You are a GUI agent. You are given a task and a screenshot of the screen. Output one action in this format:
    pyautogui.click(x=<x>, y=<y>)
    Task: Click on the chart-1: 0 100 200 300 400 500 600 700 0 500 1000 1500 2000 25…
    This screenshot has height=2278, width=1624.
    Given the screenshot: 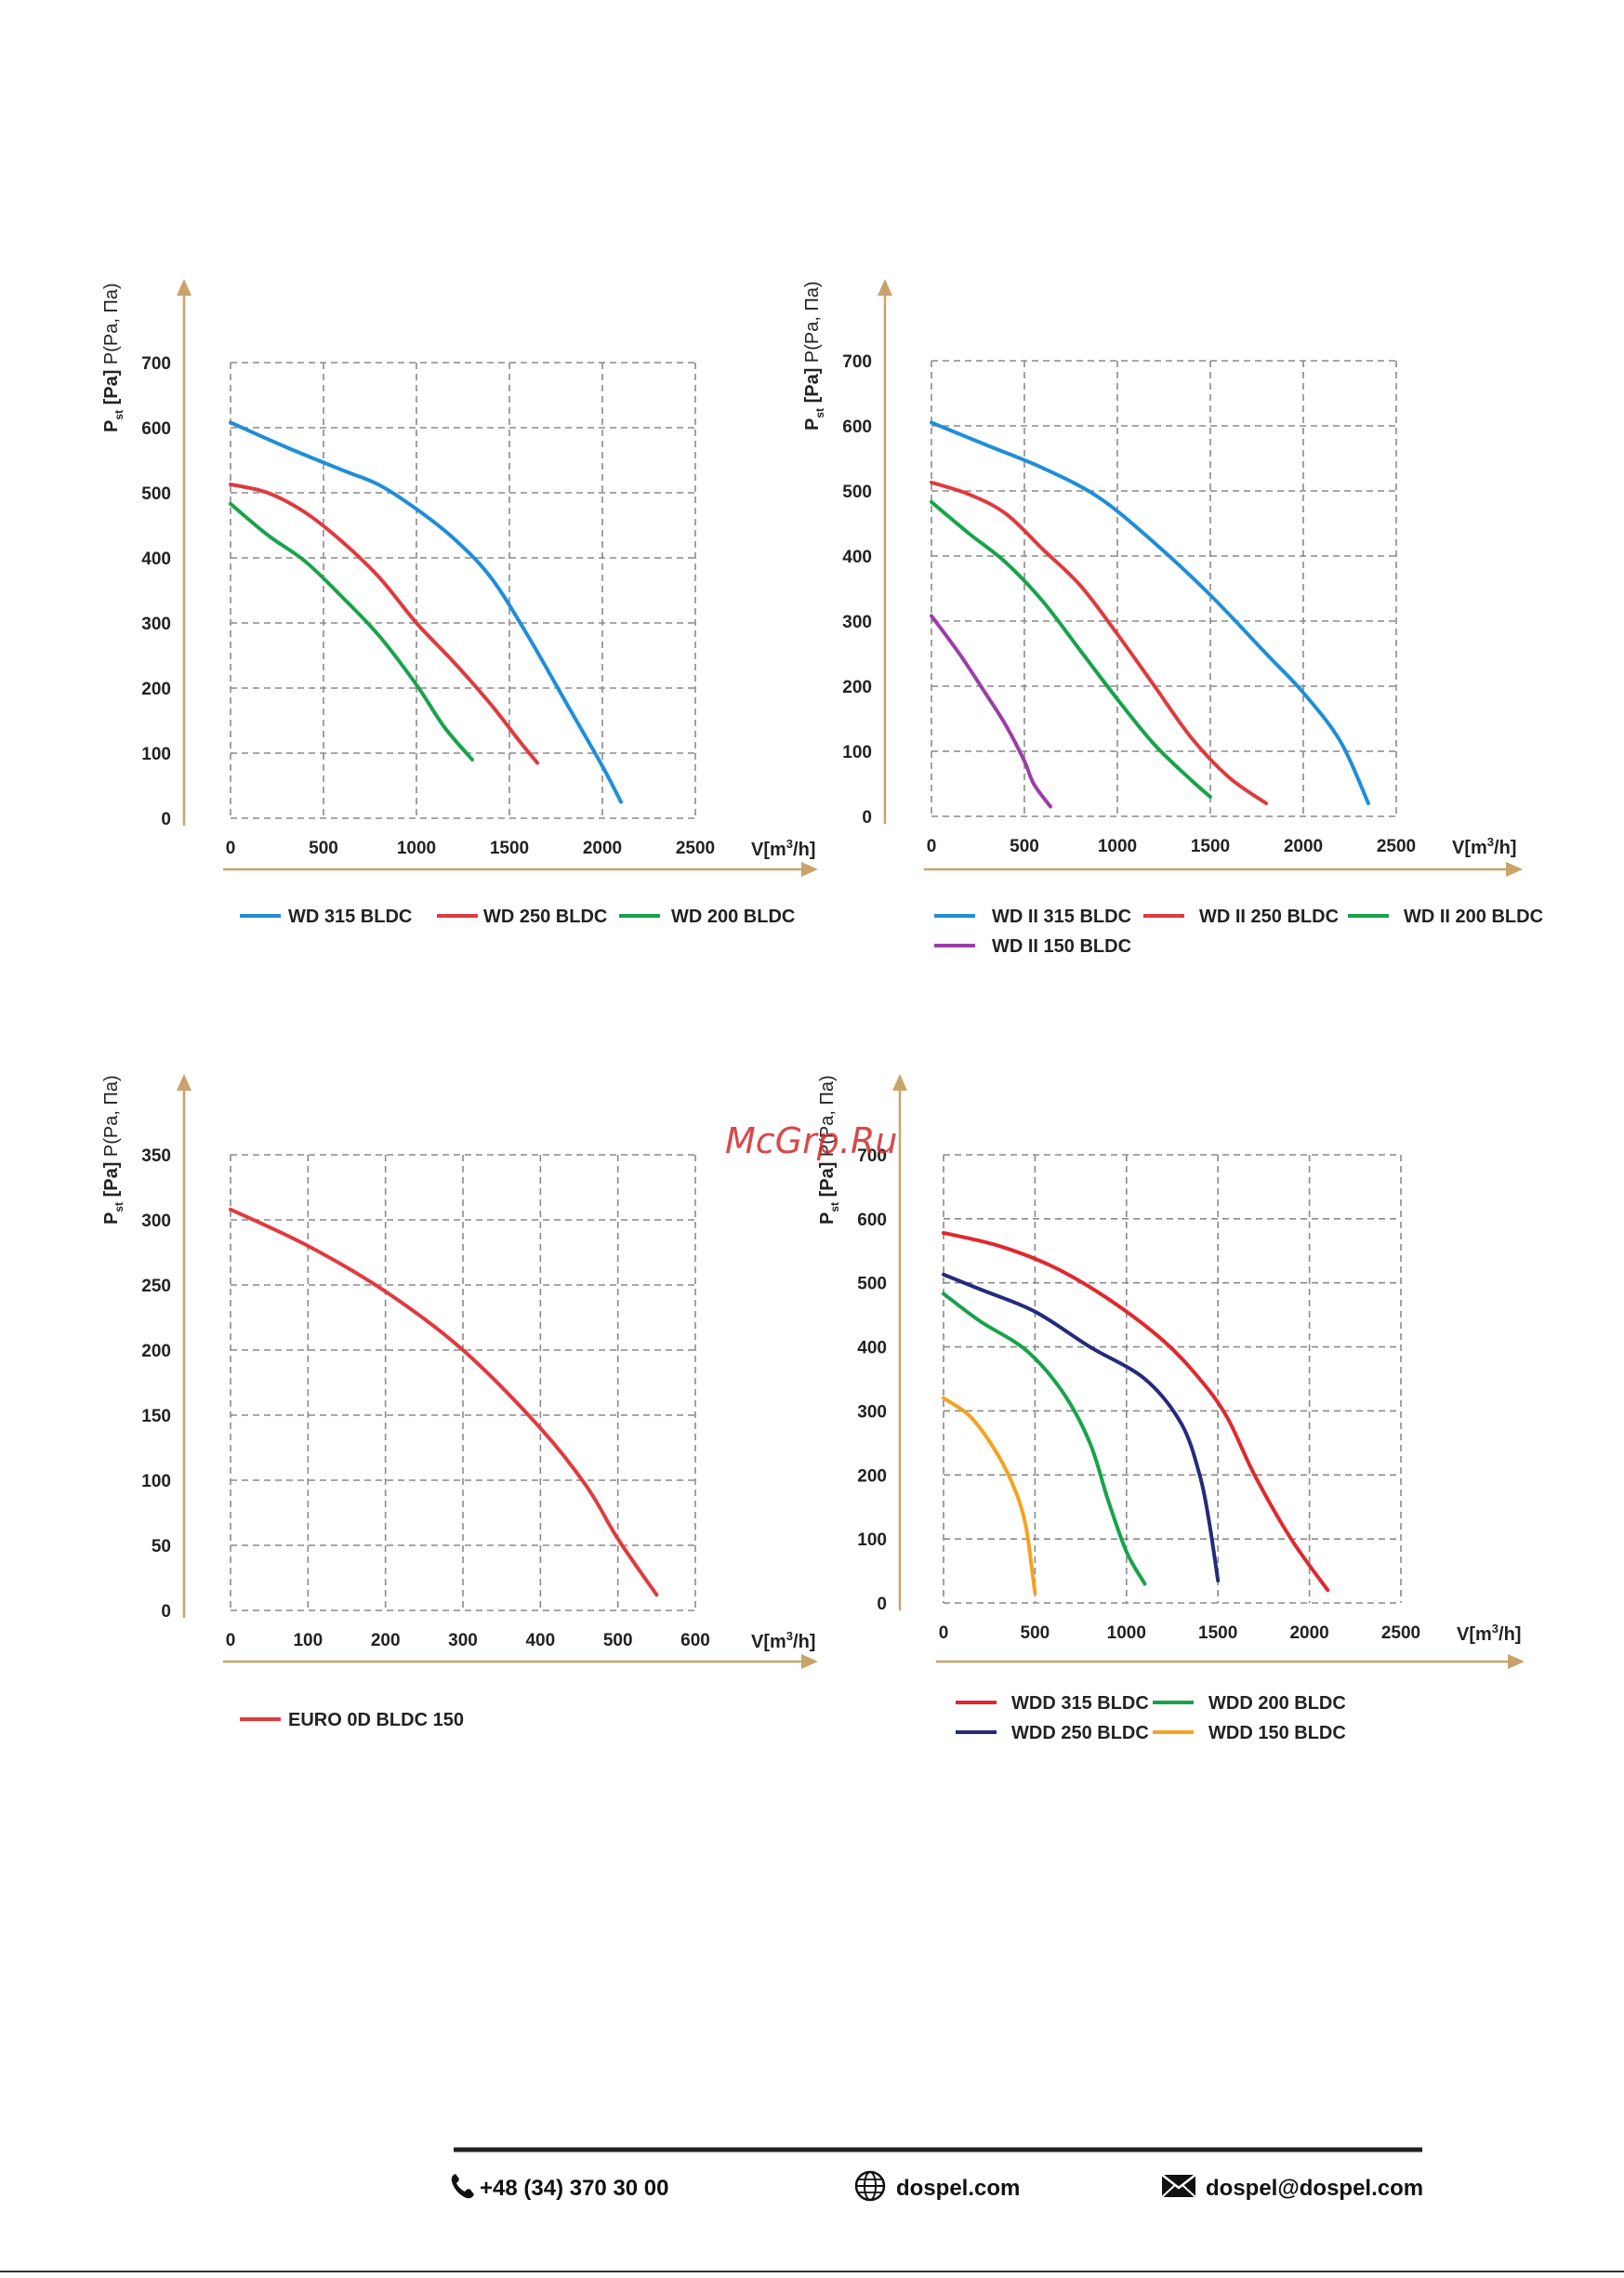 What is the action you would take?
    pyautogui.click(x=460, y=603)
    